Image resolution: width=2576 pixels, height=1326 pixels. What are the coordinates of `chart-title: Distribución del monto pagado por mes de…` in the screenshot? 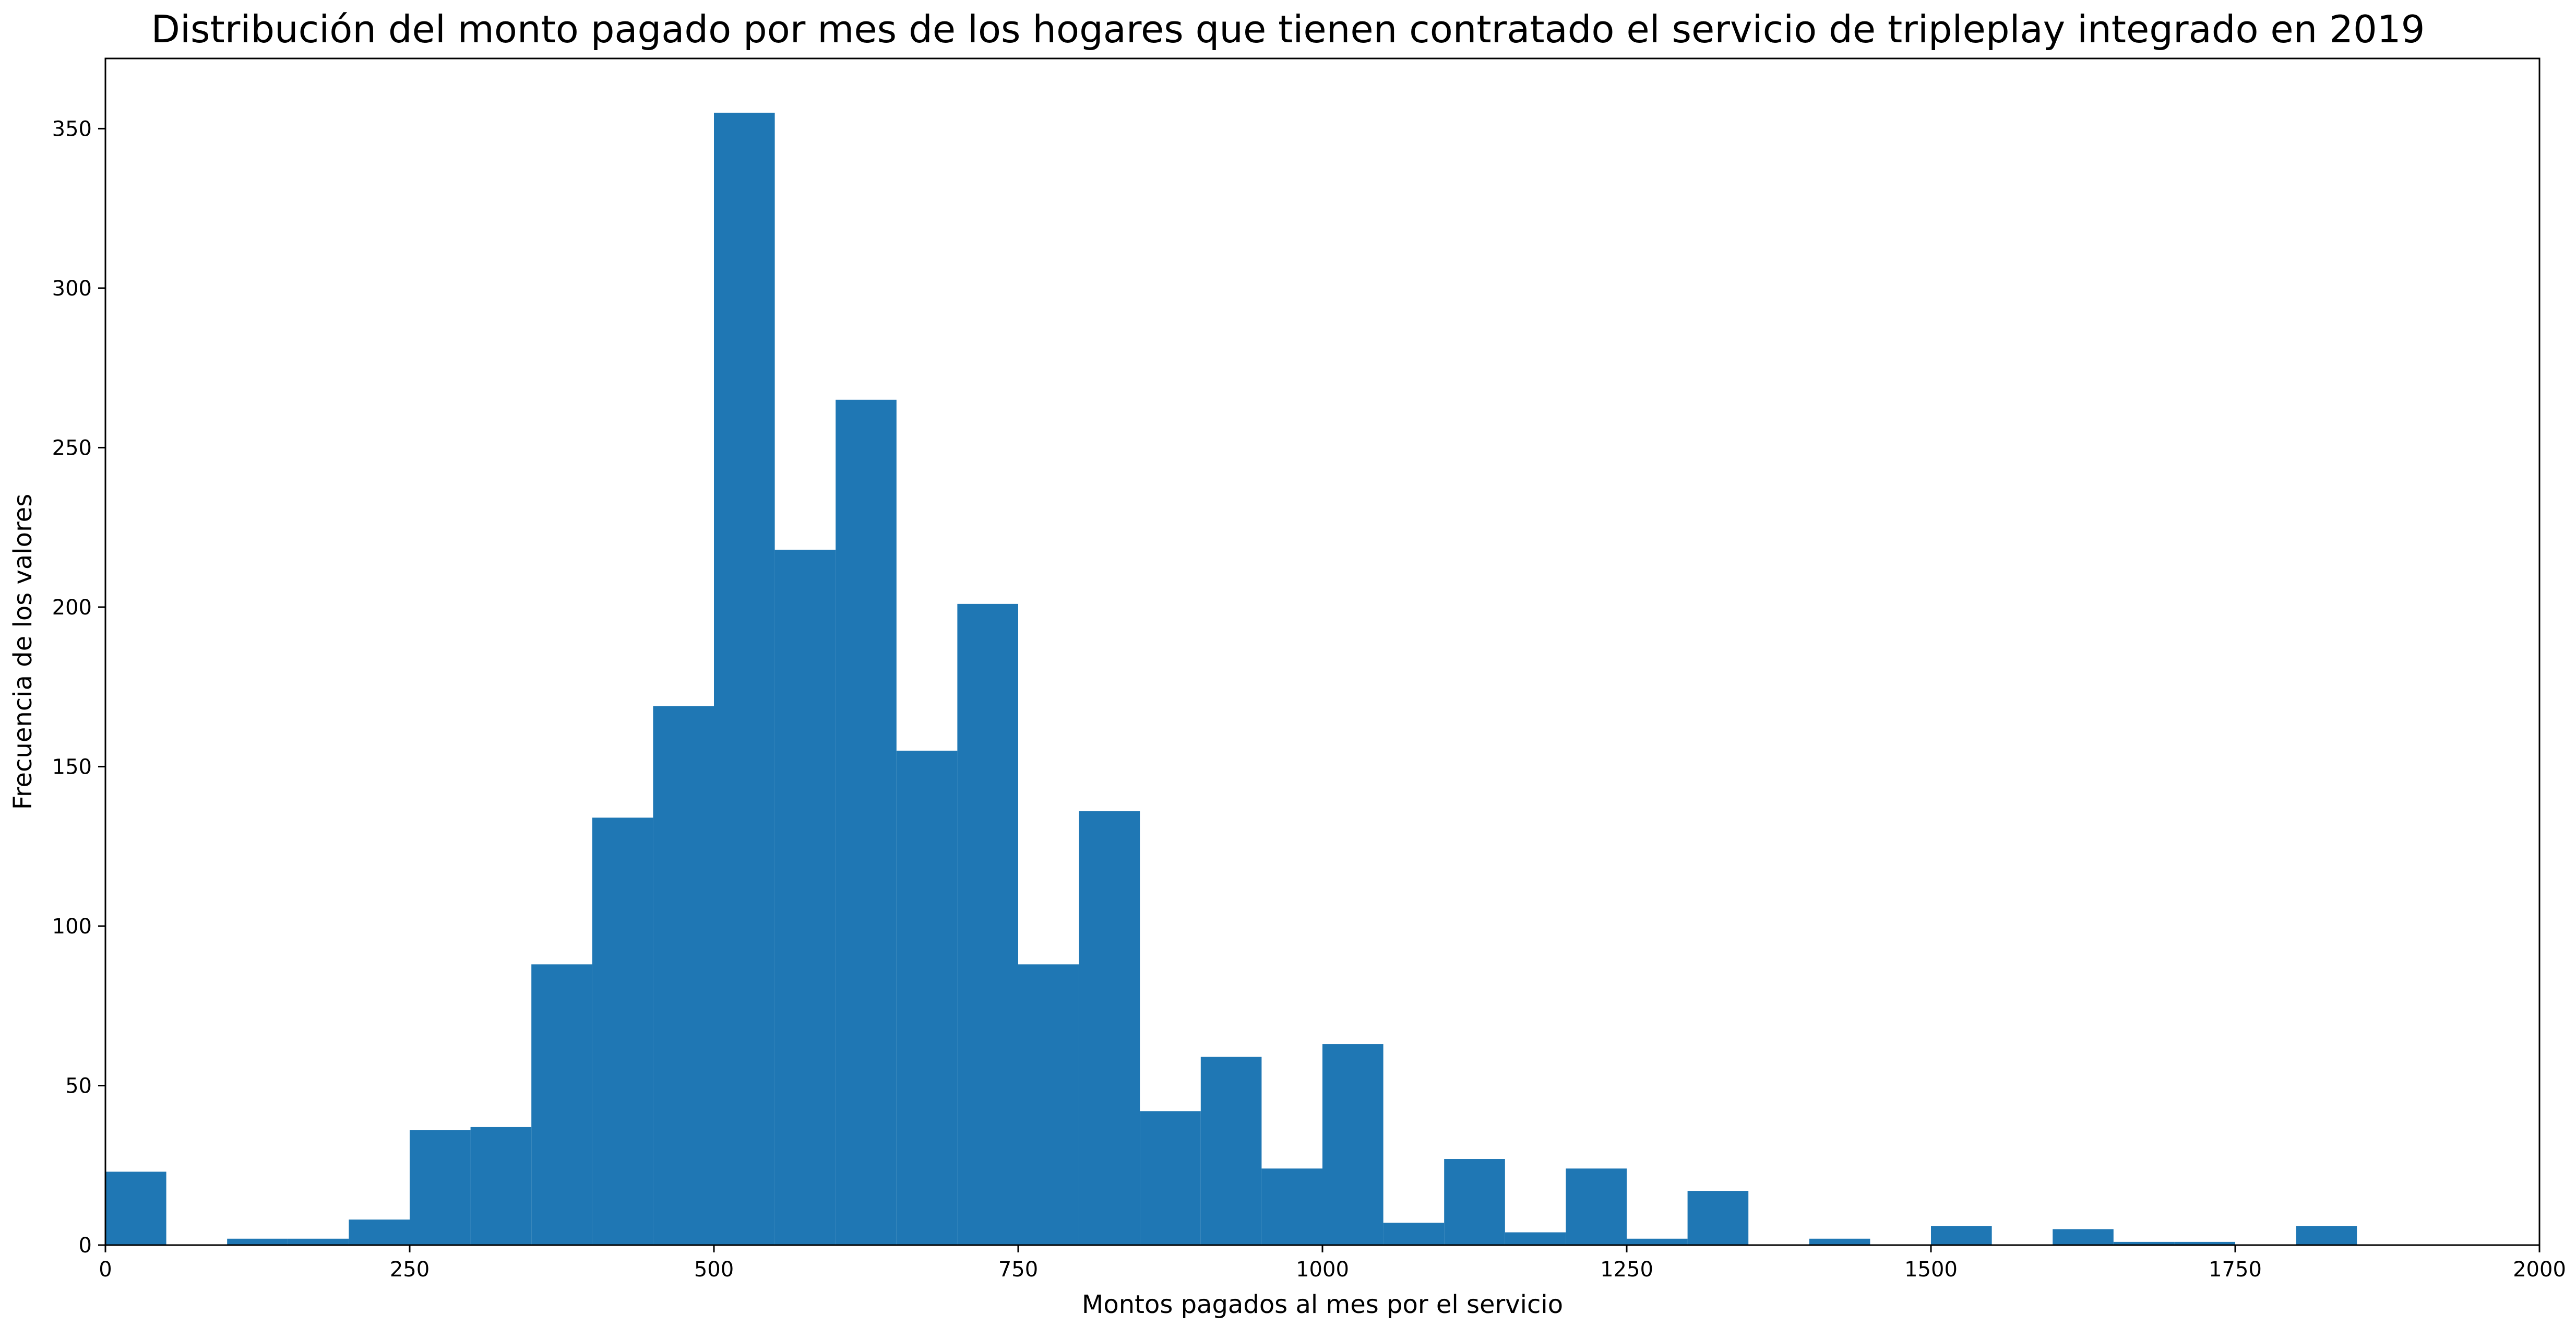 It's located at (1288, 29).